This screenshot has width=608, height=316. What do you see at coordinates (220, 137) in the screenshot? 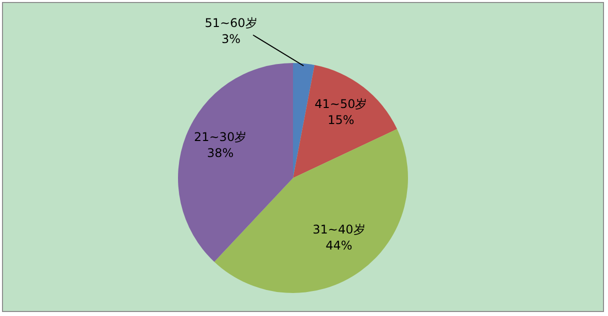
I see `slice-label: 21~30岁` at bounding box center [220, 137].